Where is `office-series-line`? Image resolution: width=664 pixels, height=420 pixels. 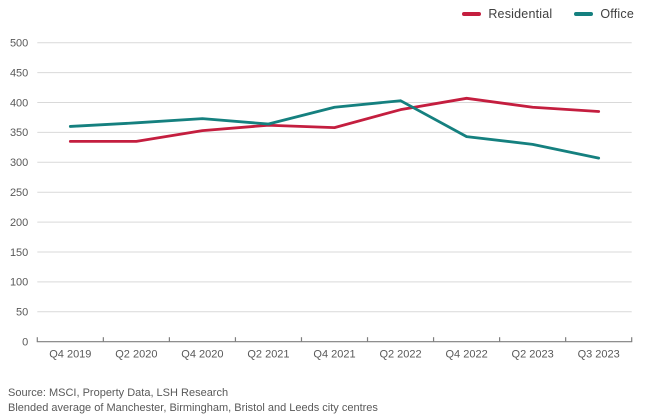
office-series-line is located at coordinates (334, 129).